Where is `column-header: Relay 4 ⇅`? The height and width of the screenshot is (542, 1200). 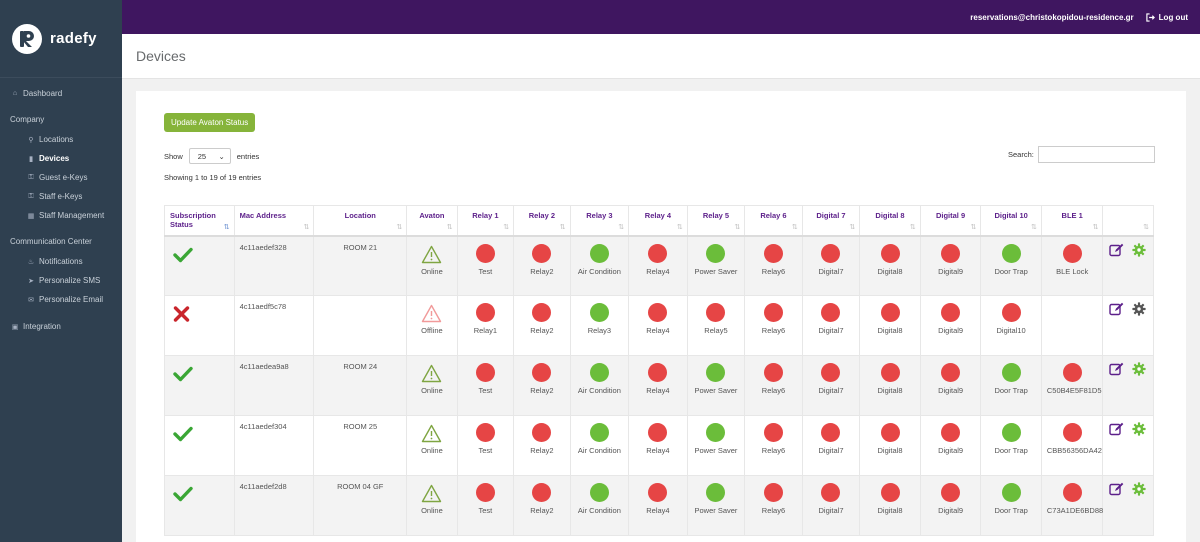
column-header: Relay 4 ⇅ is located at coordinates (658, 221).